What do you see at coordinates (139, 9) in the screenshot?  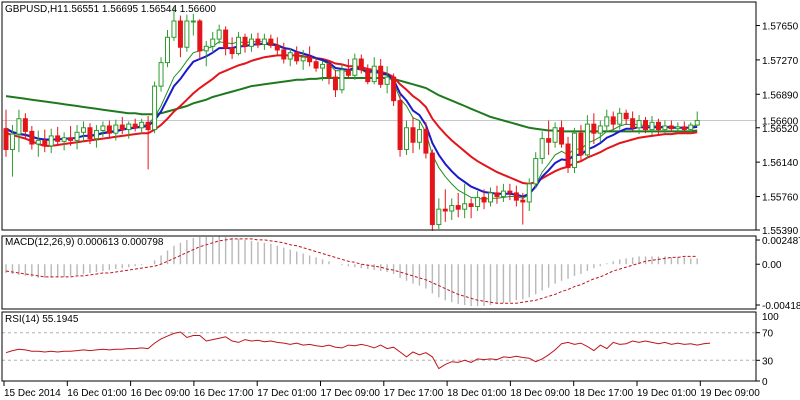 I see `ohlc-header: 1.56551 1.56695 1.56544 1.56600` at bounding box center [139, 9].